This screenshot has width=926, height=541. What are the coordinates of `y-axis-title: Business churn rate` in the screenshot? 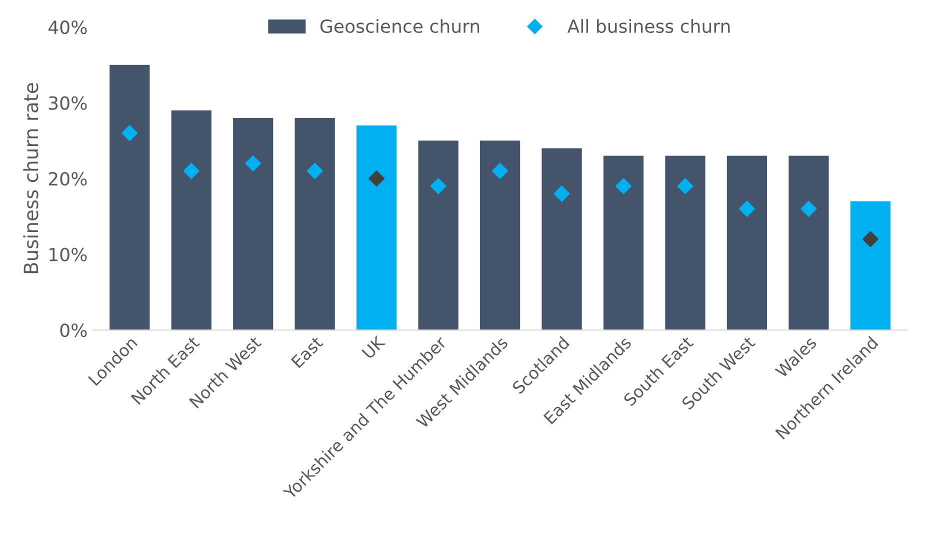 It's located at (30, 178).